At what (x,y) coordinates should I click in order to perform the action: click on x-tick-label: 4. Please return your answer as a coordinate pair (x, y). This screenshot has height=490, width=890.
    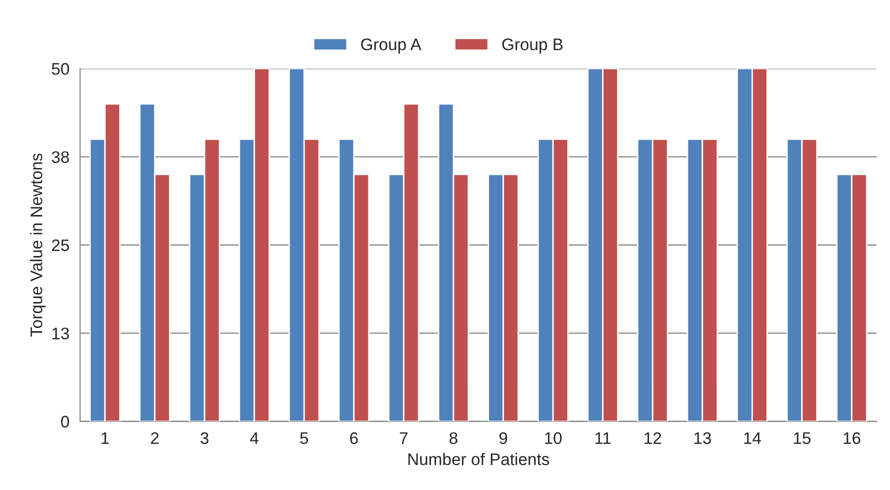
    Looking at the image, I should click on (254, 438).